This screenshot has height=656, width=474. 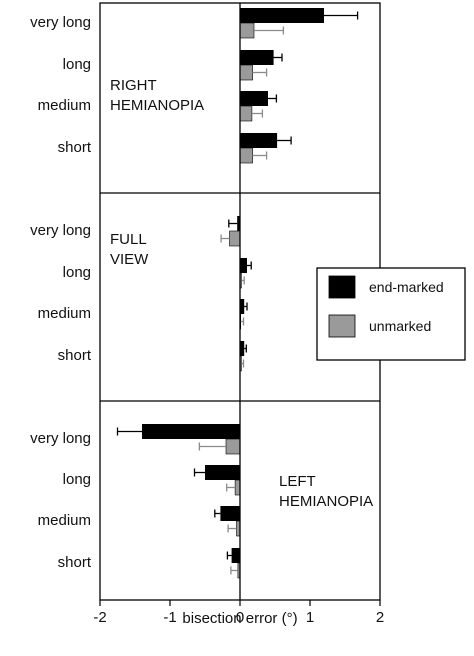 What do you see at coordinates (133, 85) in the screenshot?
I see `panel-label: RIGHT` at bounding box center [133, 85].